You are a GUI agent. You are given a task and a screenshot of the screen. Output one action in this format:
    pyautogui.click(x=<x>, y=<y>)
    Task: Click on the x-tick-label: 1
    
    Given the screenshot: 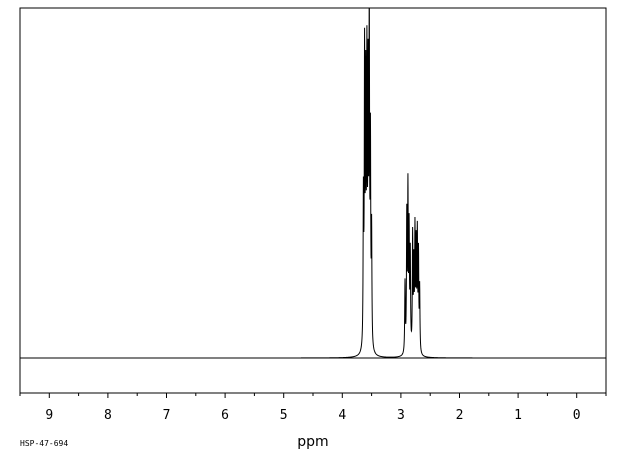 What is the action you would take?
    pyautogui.click(x=518, y=415)
    